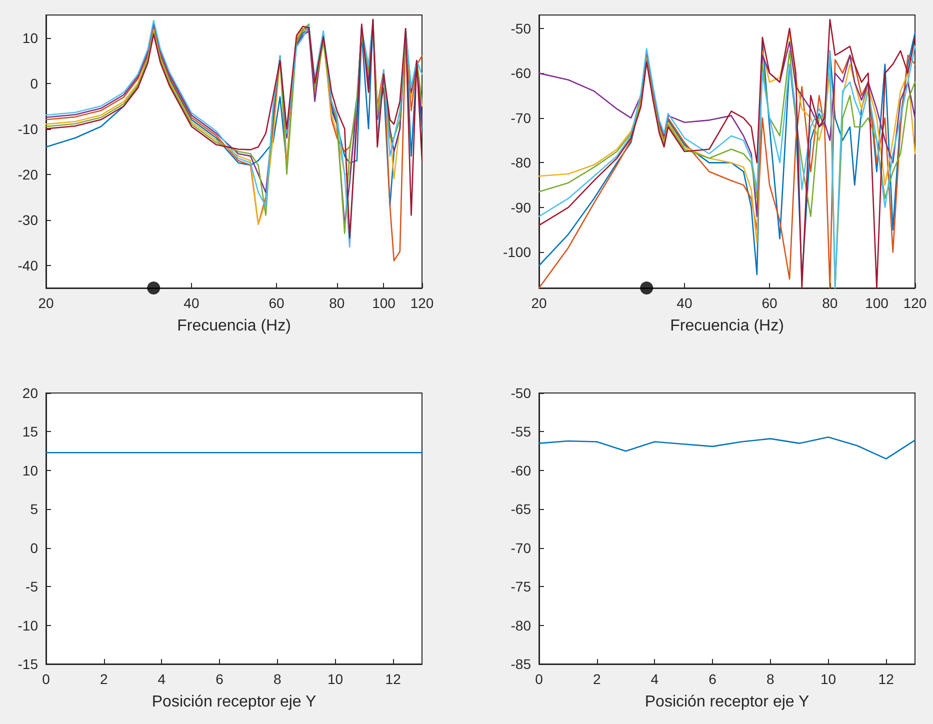 This screenshot has width=933, height=724. What do you see at coordinates (521, 586) in the screenshot?
I see `y-tick-label: -75` at bounding box center [521, 586].